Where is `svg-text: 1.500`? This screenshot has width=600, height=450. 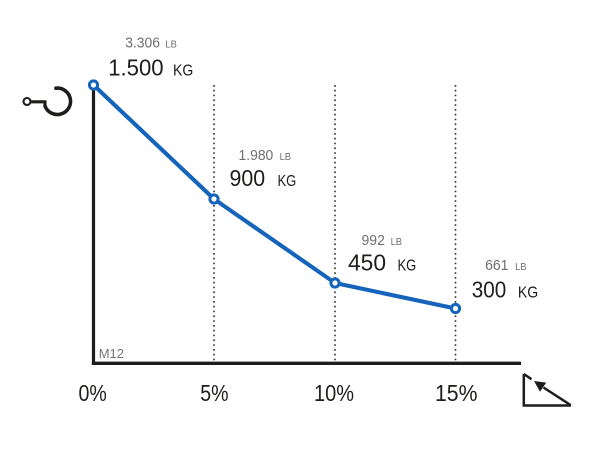 svg-text: 1.500 is located at coordinates (135, 68).